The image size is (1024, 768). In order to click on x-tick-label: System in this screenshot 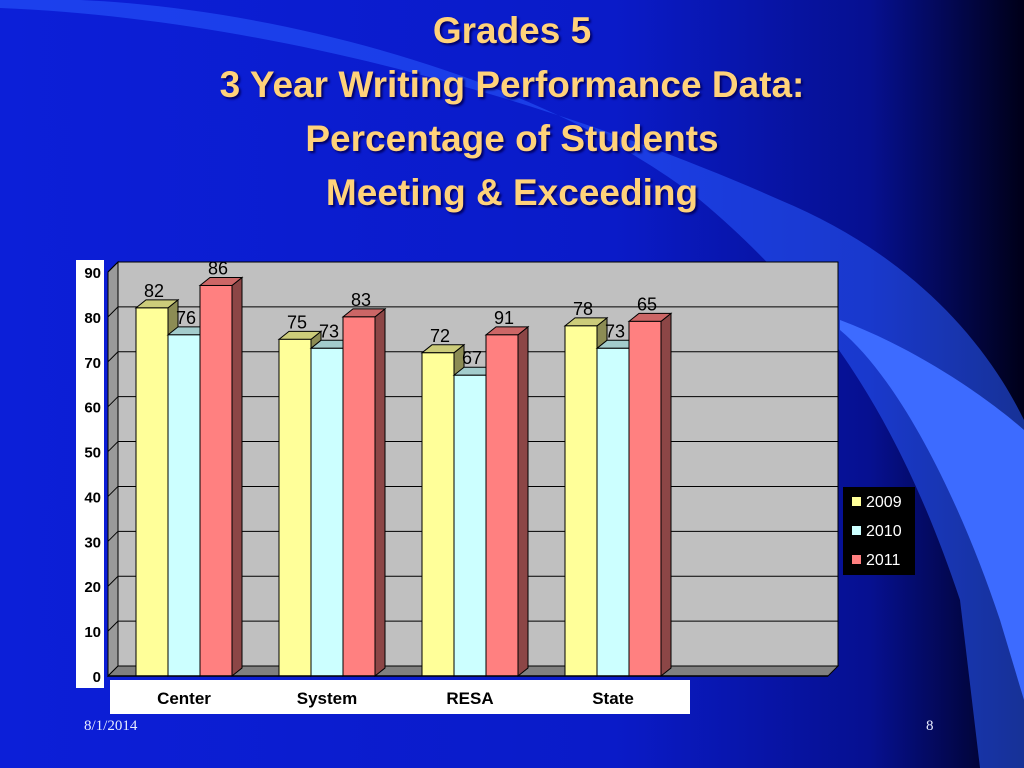, I will do `click(327, 698)`.